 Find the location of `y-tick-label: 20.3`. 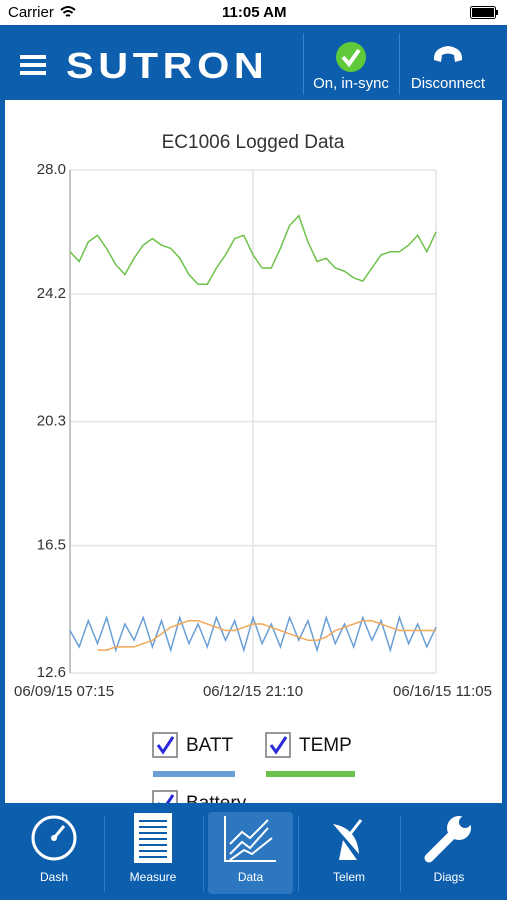

y-tick-label: 20.3 is located at coordinates (51, 420).